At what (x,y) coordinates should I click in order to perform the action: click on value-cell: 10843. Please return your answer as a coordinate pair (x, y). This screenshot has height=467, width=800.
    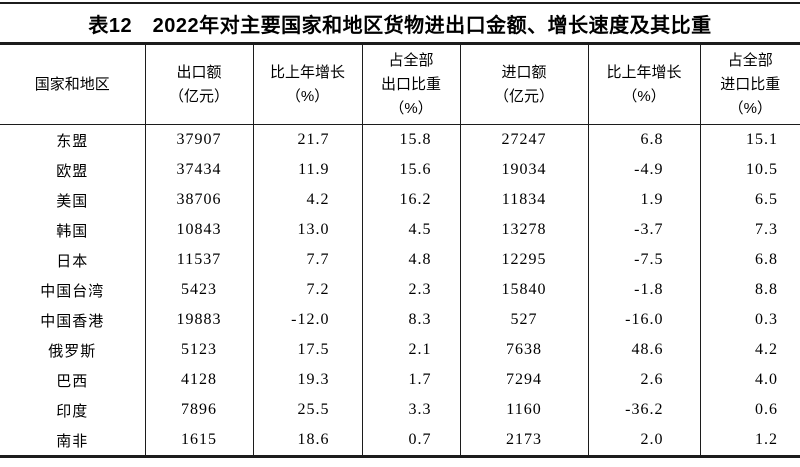
    Looking at the image, I should click on (198, 230).